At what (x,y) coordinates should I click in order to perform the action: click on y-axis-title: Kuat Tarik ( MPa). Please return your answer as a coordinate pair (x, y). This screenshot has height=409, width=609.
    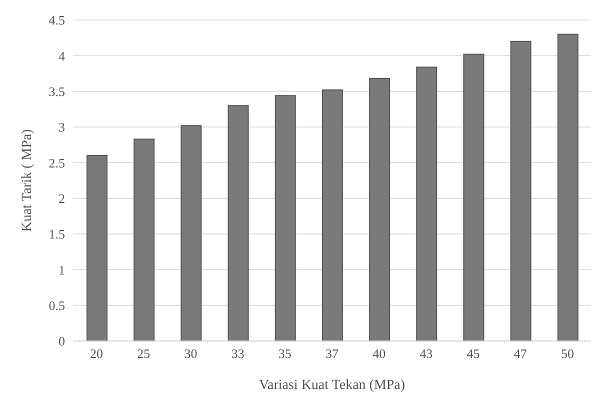
    Looking at the image, I should click on (27, 180).